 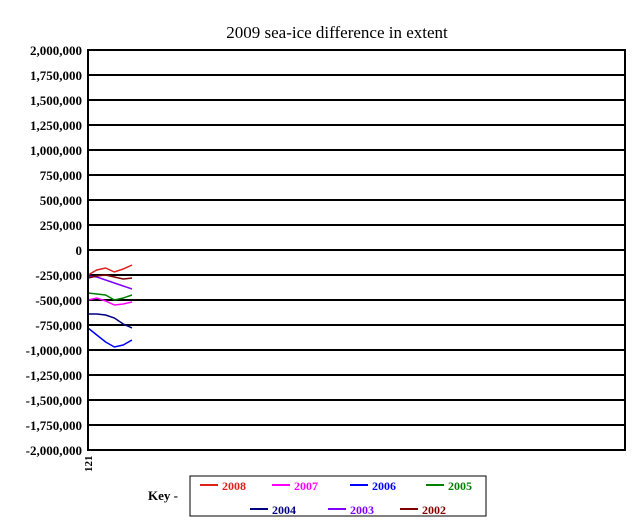 What do you see at coordinates (110, 282) in the screenshot?
I see `series-line-2003` at bounding box center [110, 282].